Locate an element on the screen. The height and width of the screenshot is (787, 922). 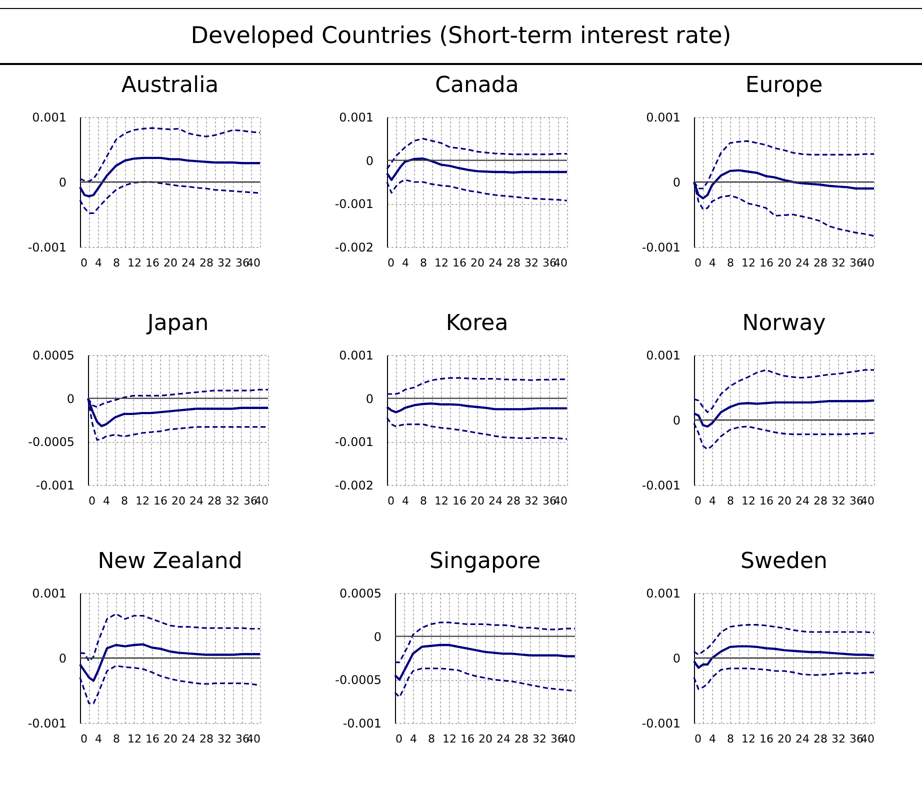
chart-title: Singapore is located at coordinates (485, 561).